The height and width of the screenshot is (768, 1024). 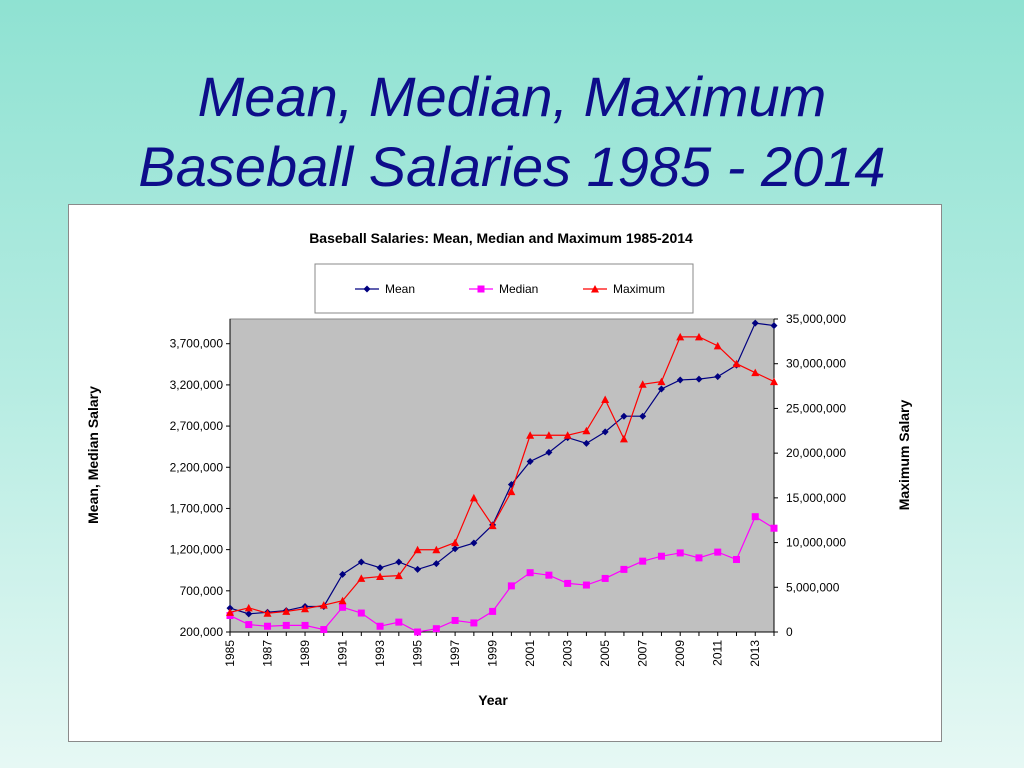 What do you see at coordinates (305, 653) in the screenshot?
I see `x-tick-label: 1989` at bounding box center [305, 653].